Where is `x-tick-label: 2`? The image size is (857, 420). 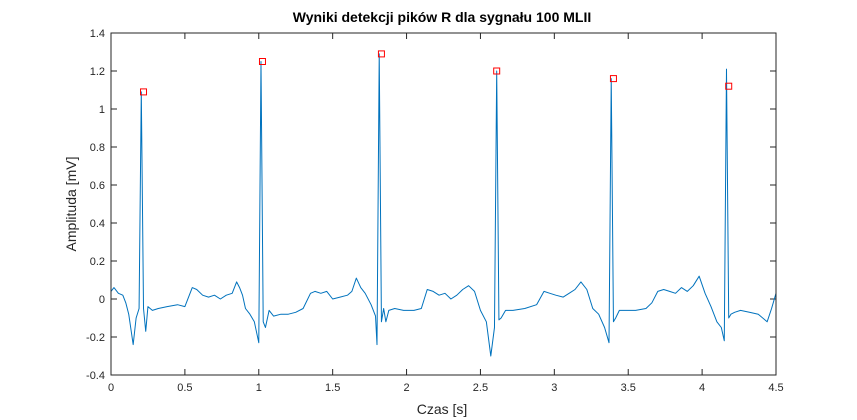 x-tick-label: 2 is located at coordinates (406, 388).